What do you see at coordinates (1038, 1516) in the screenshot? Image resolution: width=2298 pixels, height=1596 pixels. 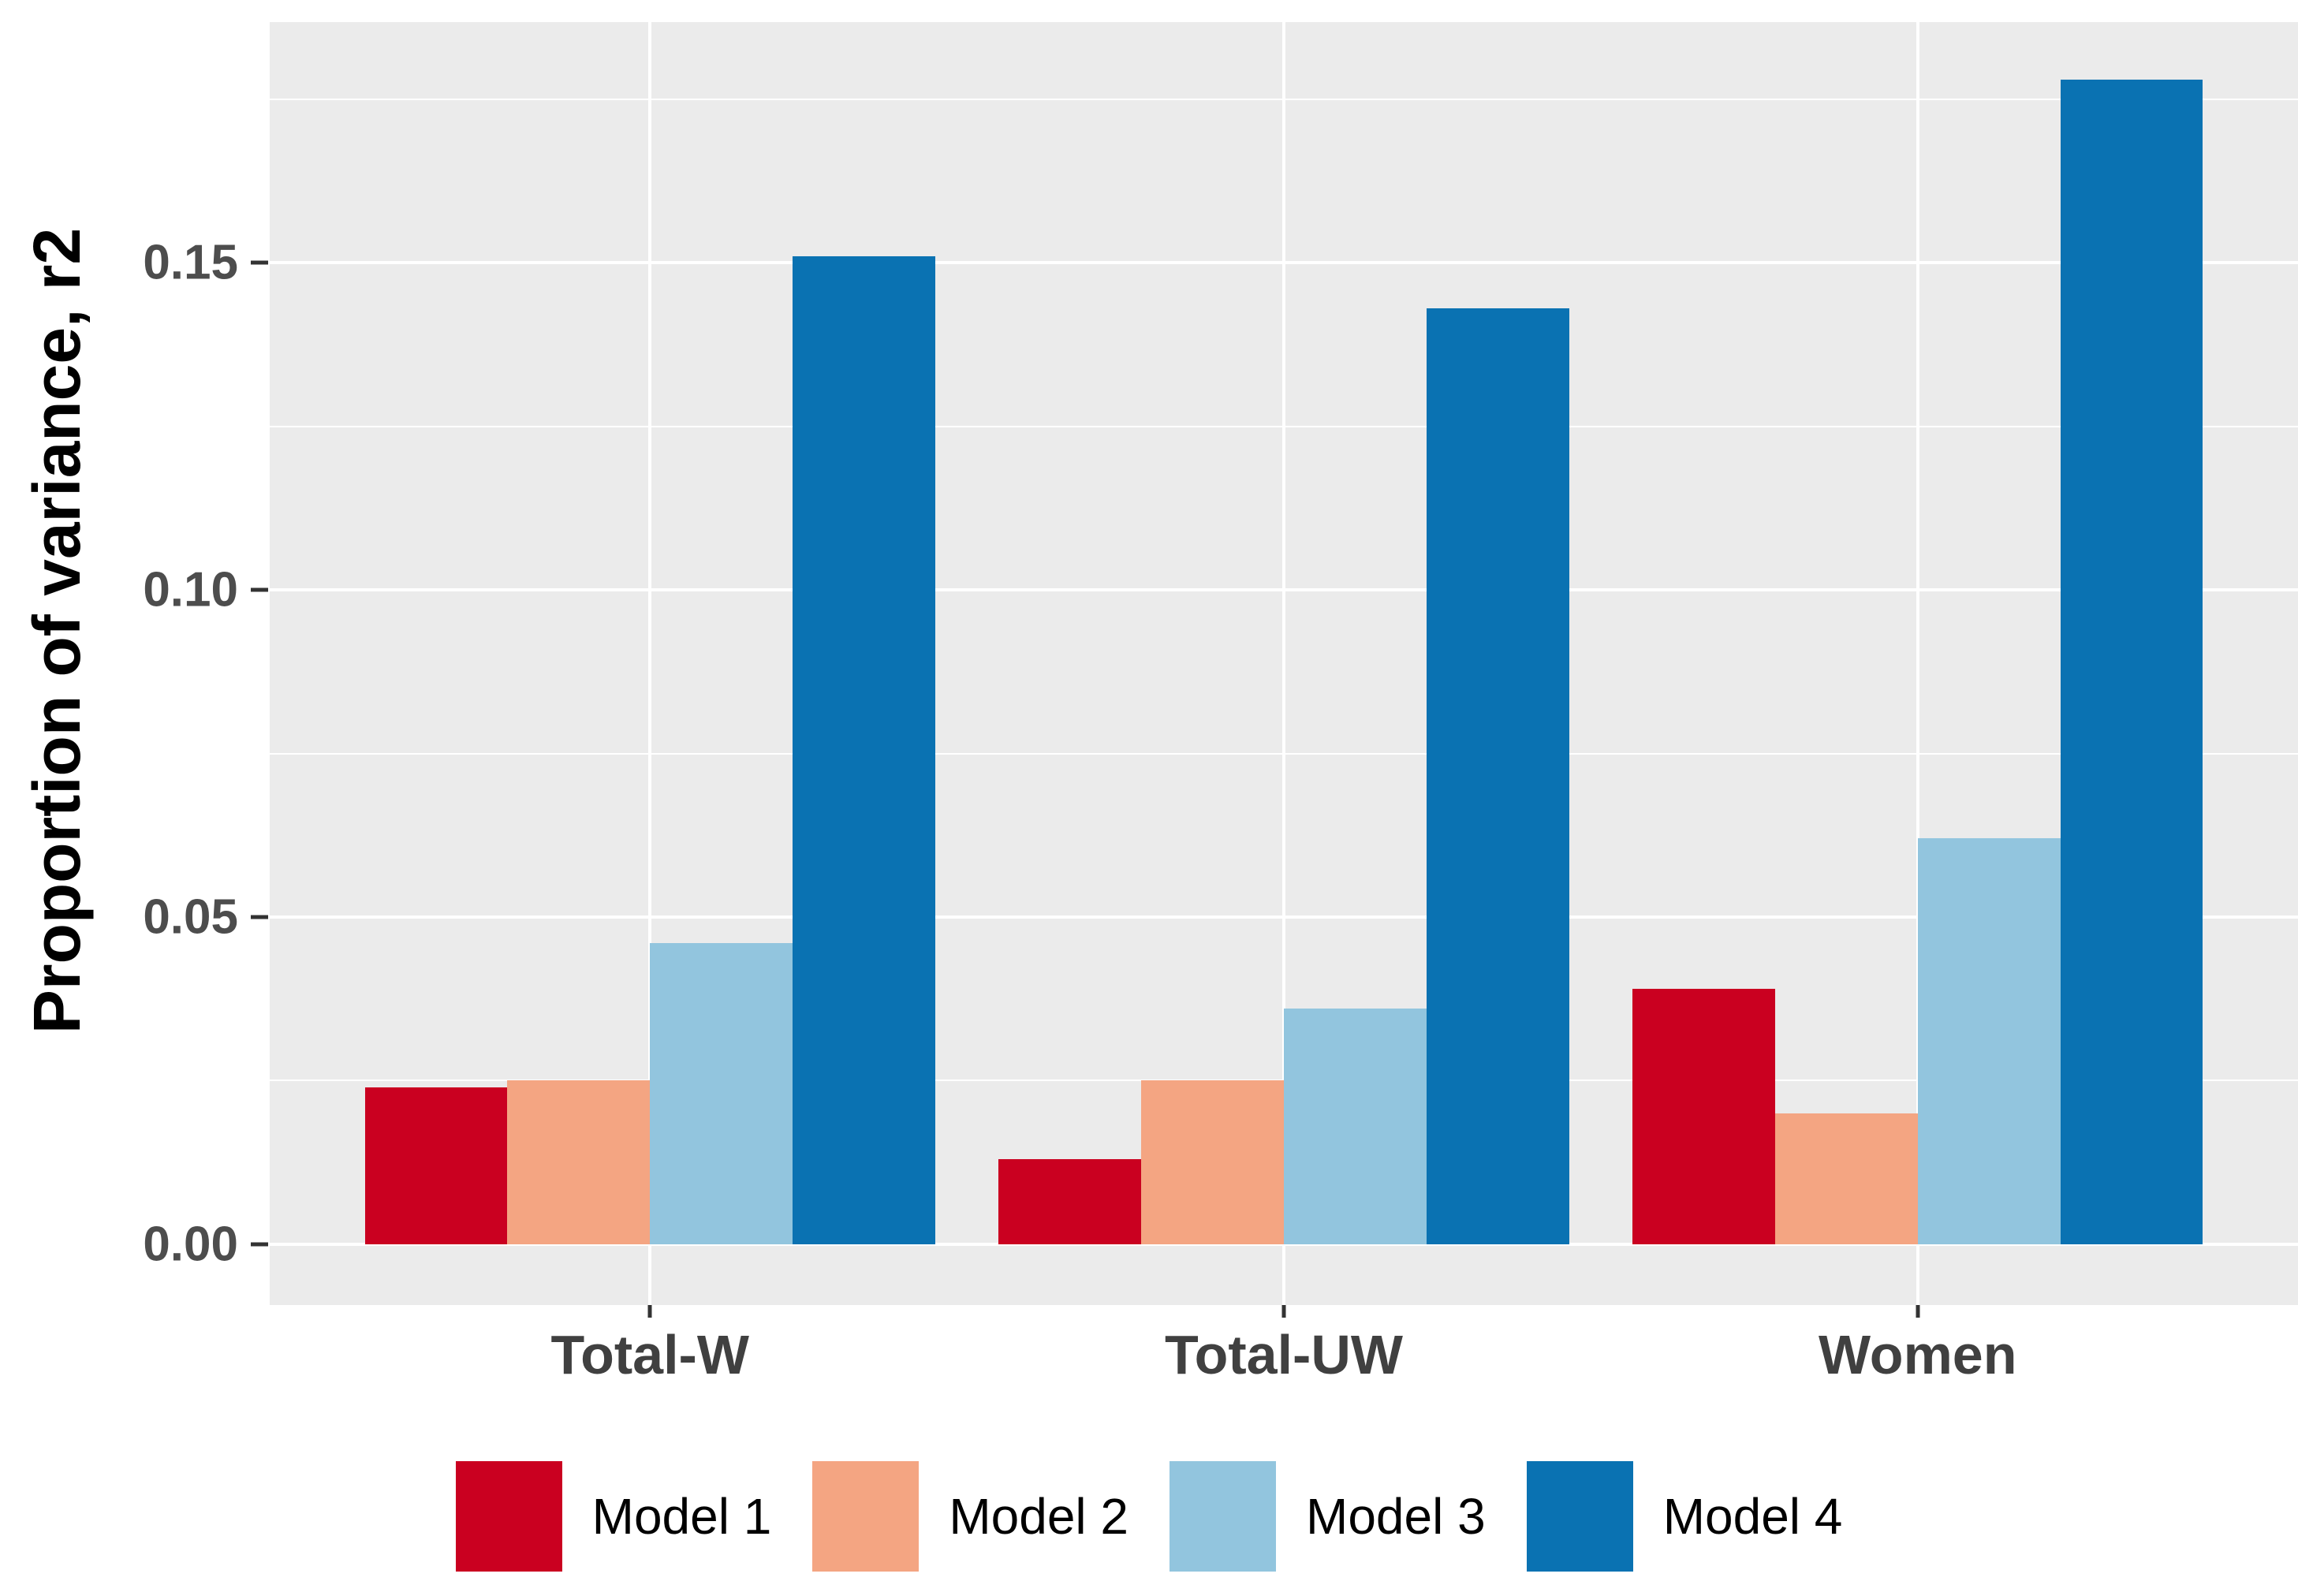 I see `legend-label: Model 2` at bounding box center [1038, 1516].